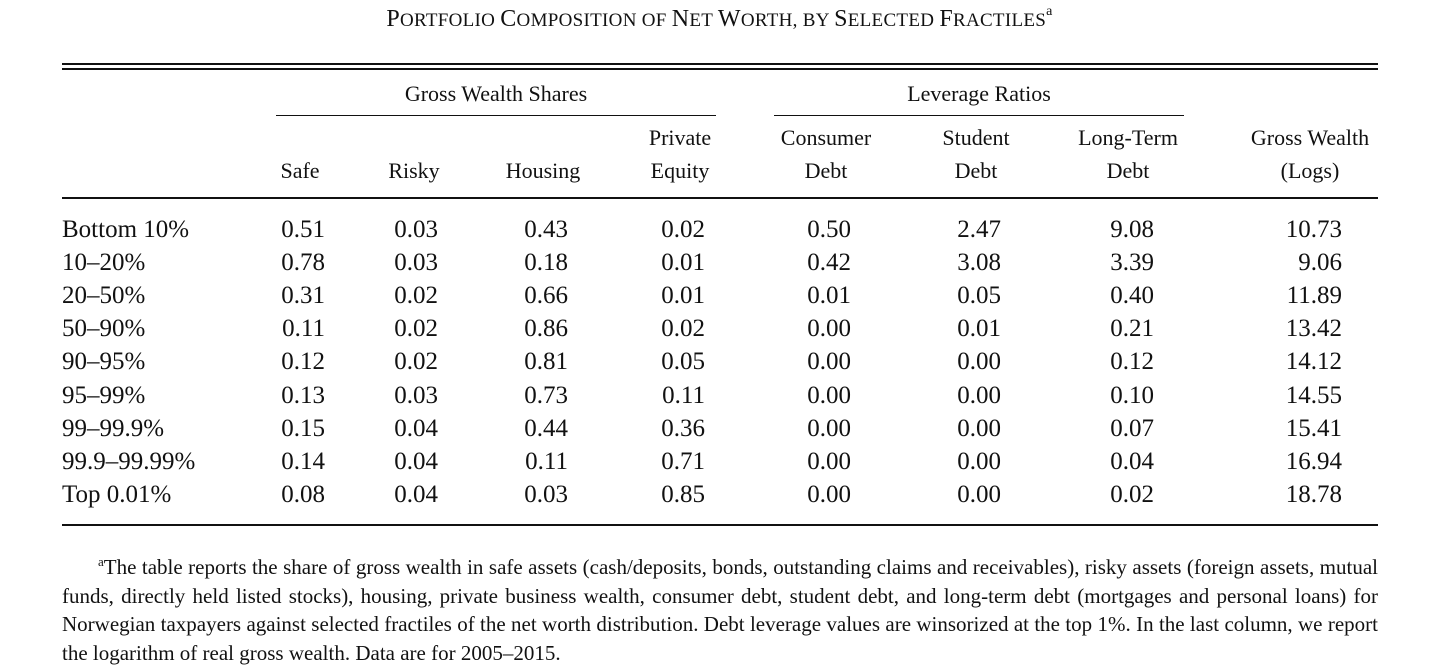  What do you see at coordinates (1132, 395) in the screenshot?
I see `cell-long-term-debt: 0.10` at bounding box center [1132, 395].